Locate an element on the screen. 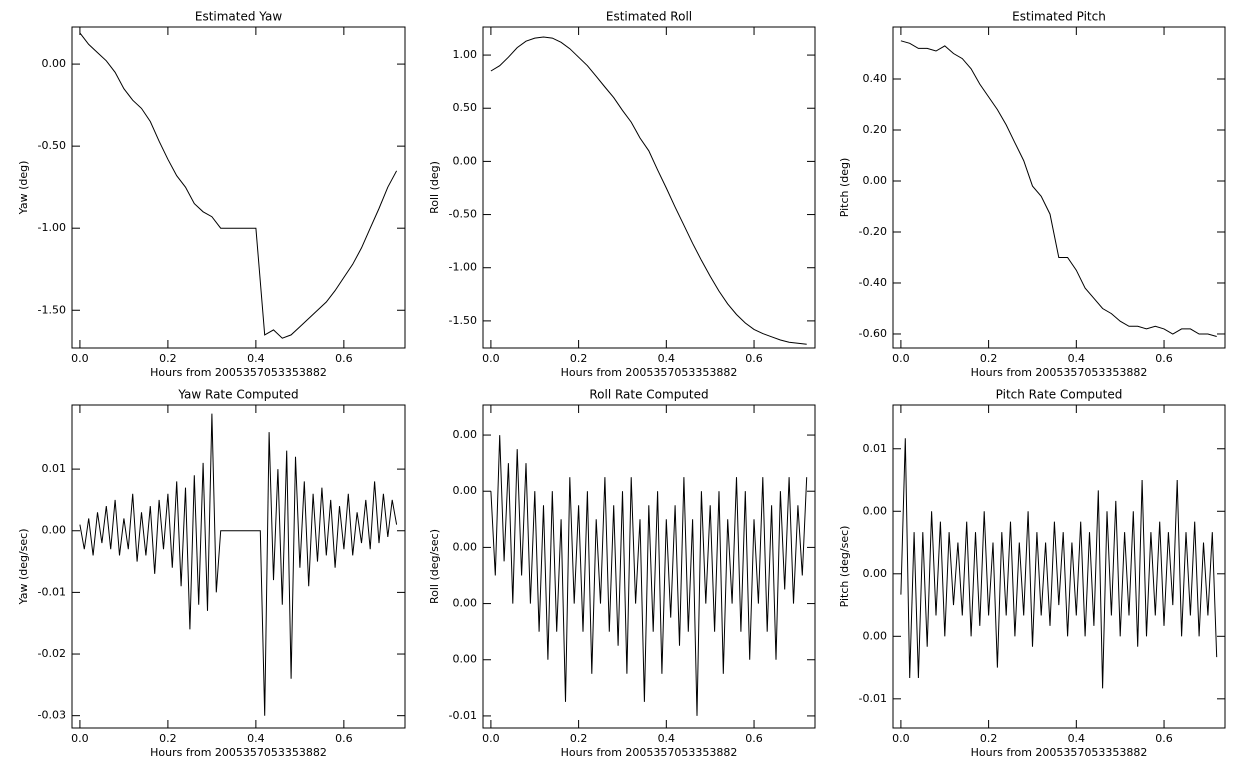 The image size is (1250, 775). y-tick-label: -0.02 is located at coordinates (52, 653).